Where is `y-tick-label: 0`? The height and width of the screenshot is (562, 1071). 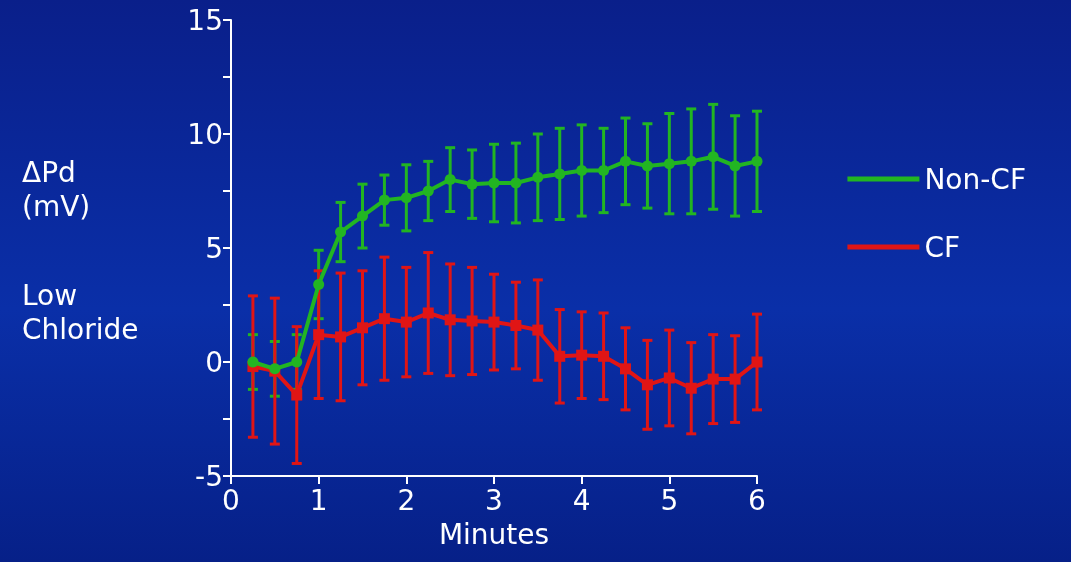 y-tick-label: 0 is located at coordinates (214, 362).